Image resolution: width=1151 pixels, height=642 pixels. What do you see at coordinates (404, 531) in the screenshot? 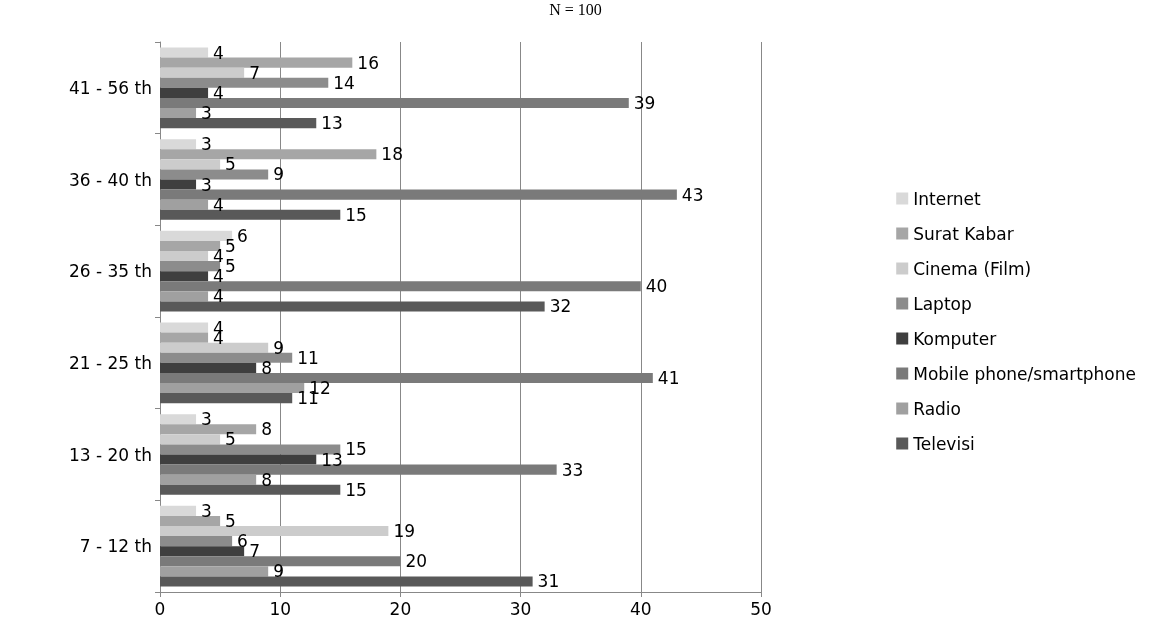
I see `data-label: 19` at bounding box center [404, 531].